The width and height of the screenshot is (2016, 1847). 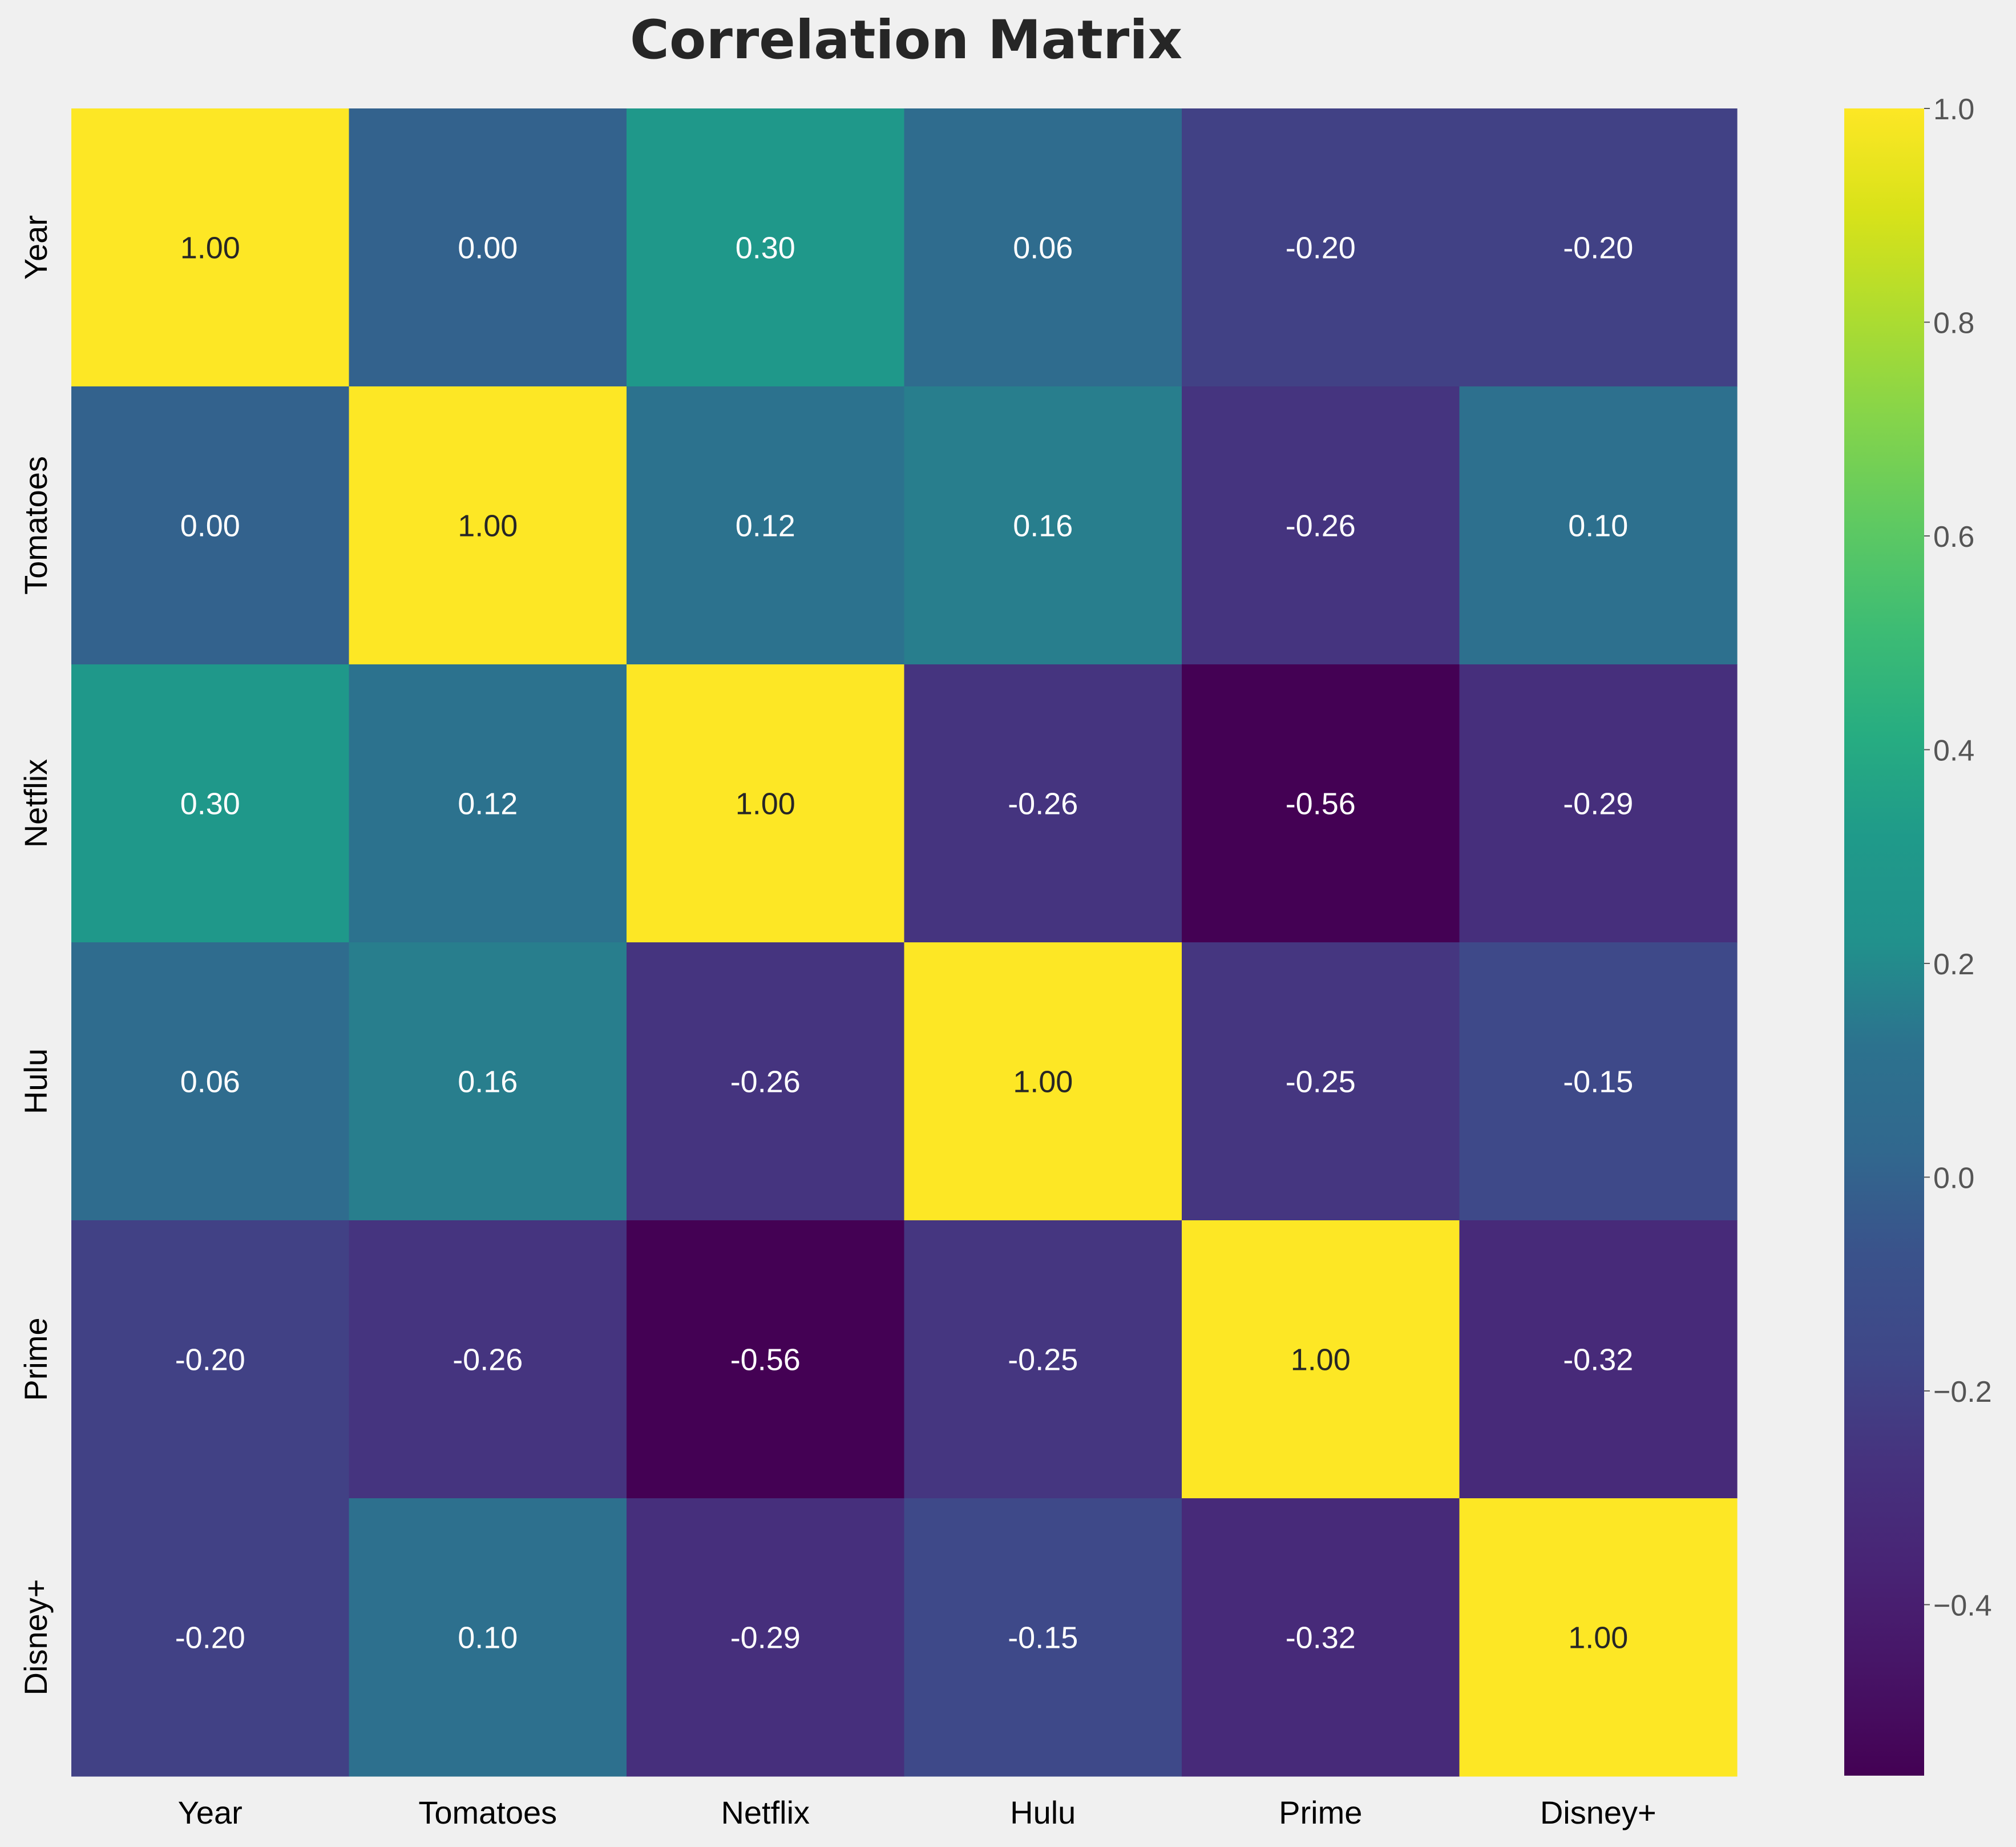 I want to click on colorbar-tick-label: 1.0, so click(x=1954, y=109).